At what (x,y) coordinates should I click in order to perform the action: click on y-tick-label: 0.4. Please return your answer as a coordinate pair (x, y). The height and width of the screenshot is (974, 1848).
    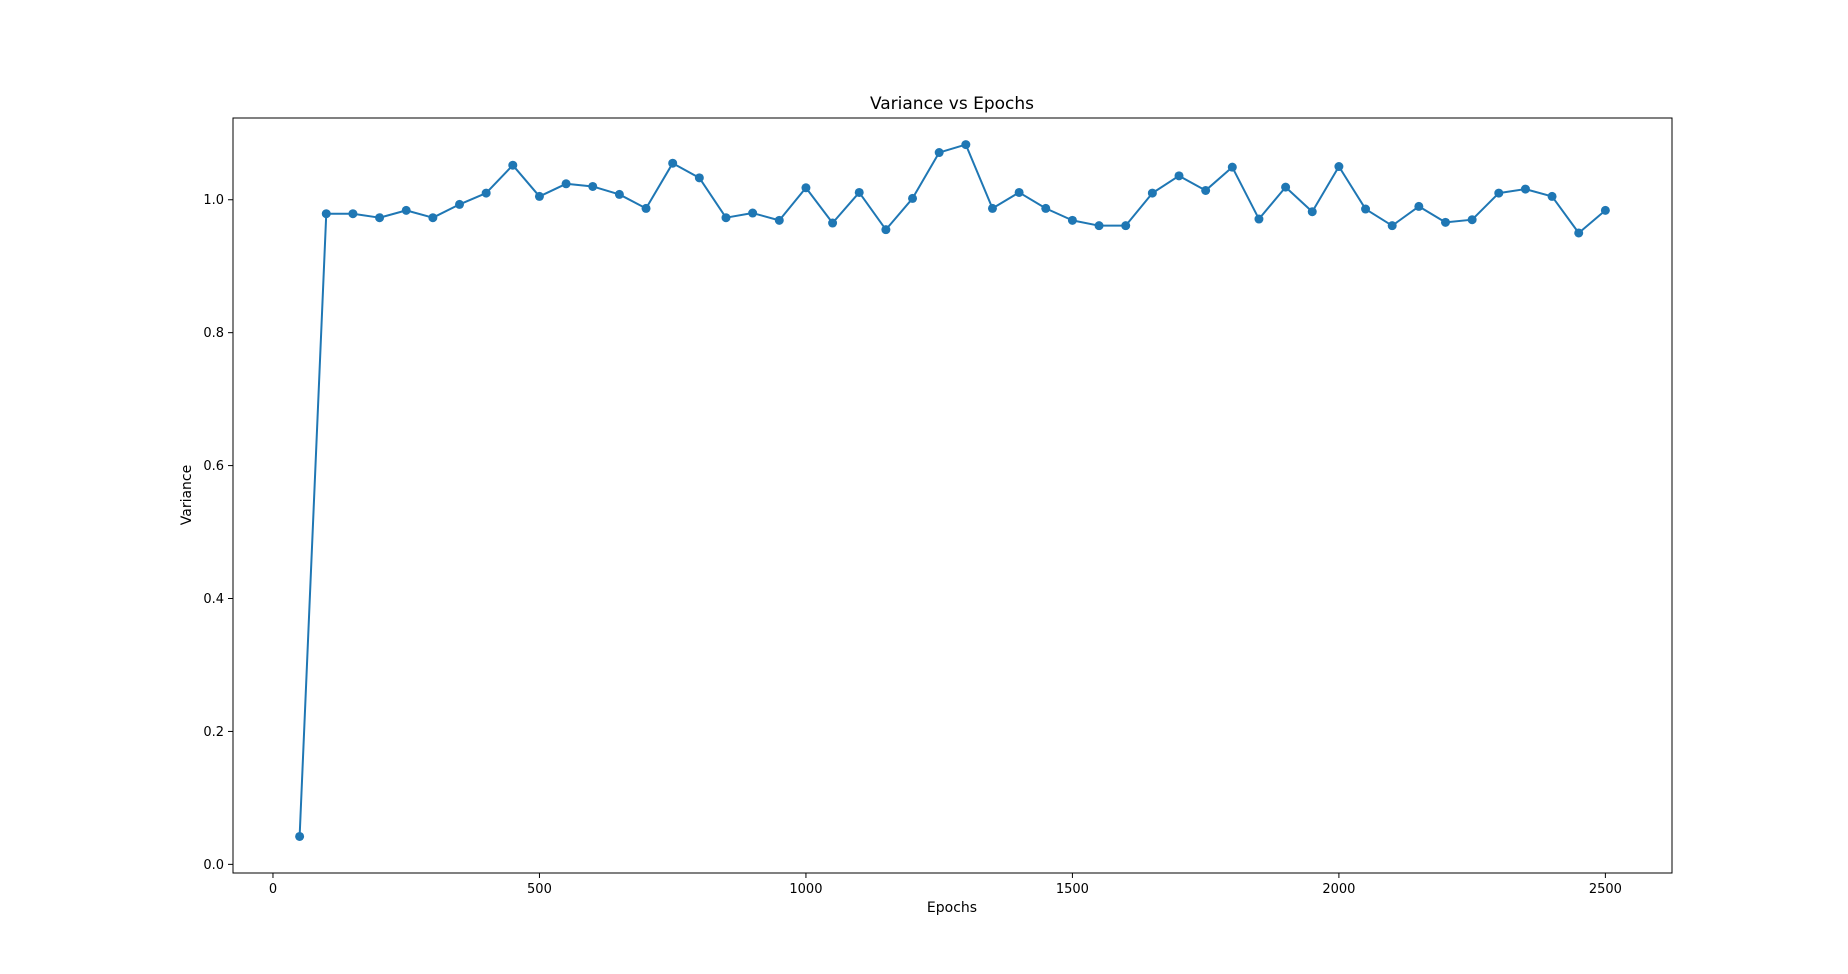
    Looking at the image, I should click on (213, 599).